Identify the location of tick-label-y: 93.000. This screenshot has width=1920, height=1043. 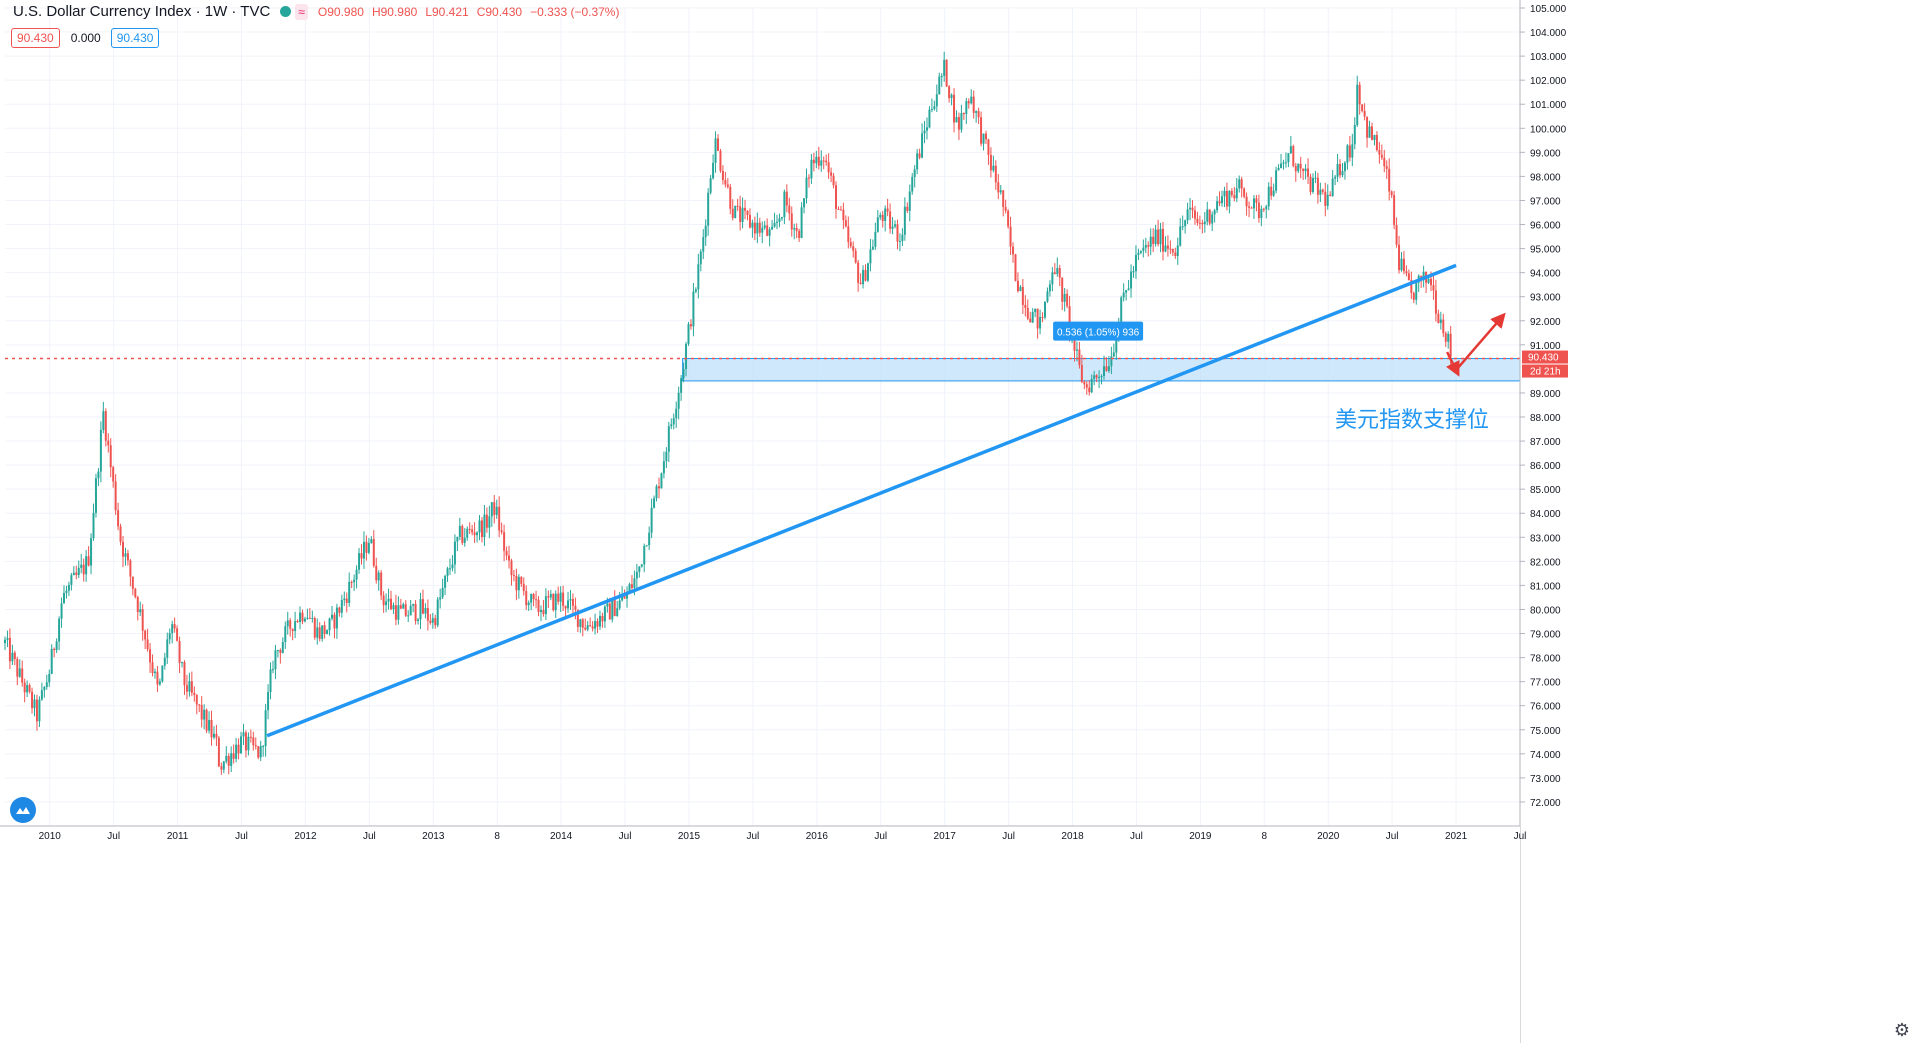
(1545, 298).